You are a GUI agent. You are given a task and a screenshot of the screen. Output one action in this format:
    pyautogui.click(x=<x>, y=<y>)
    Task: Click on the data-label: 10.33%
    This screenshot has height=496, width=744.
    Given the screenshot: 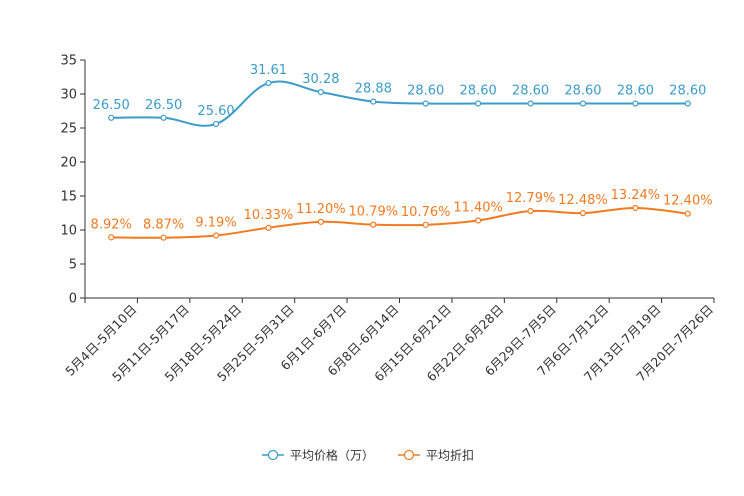 What is the action you would take?
    pyautogui.click(x=269, y=215)
    